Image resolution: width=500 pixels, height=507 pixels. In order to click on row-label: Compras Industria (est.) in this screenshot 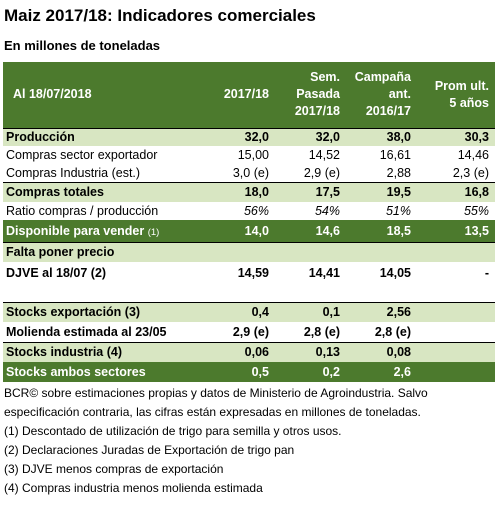, I will do `click(98, 173)`.